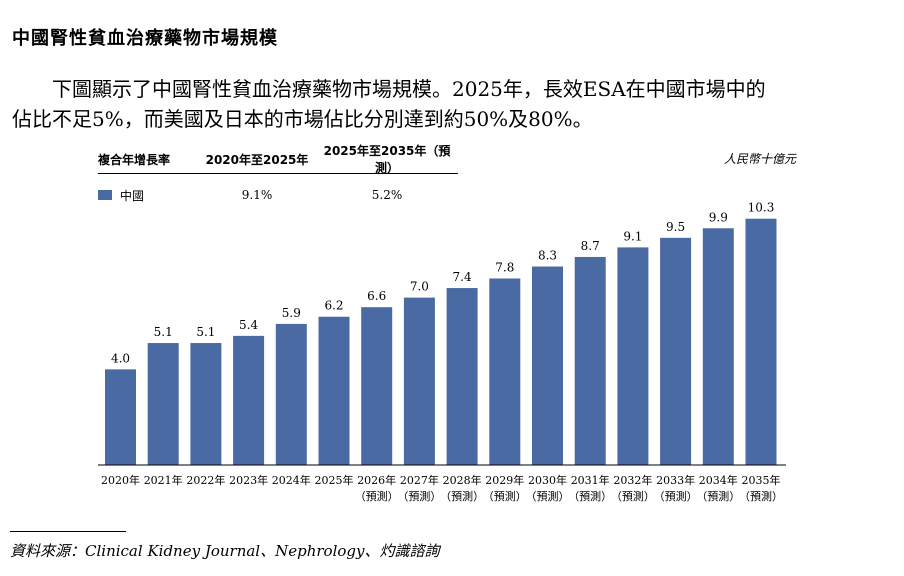  What do you see at coordinates (419, 381) in the screenshot?
I see `bar-2027年` at bounding box center [419, 381].